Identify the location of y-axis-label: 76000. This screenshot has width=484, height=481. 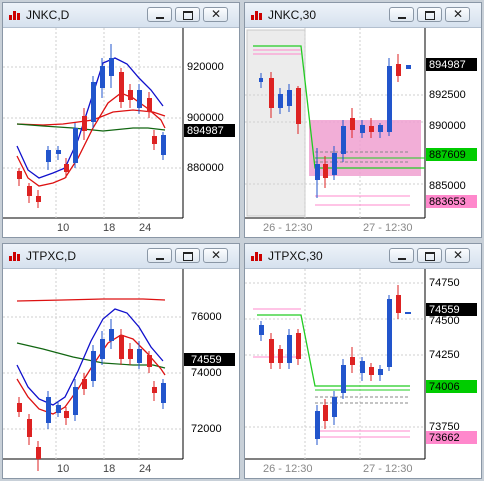
(206, 317).